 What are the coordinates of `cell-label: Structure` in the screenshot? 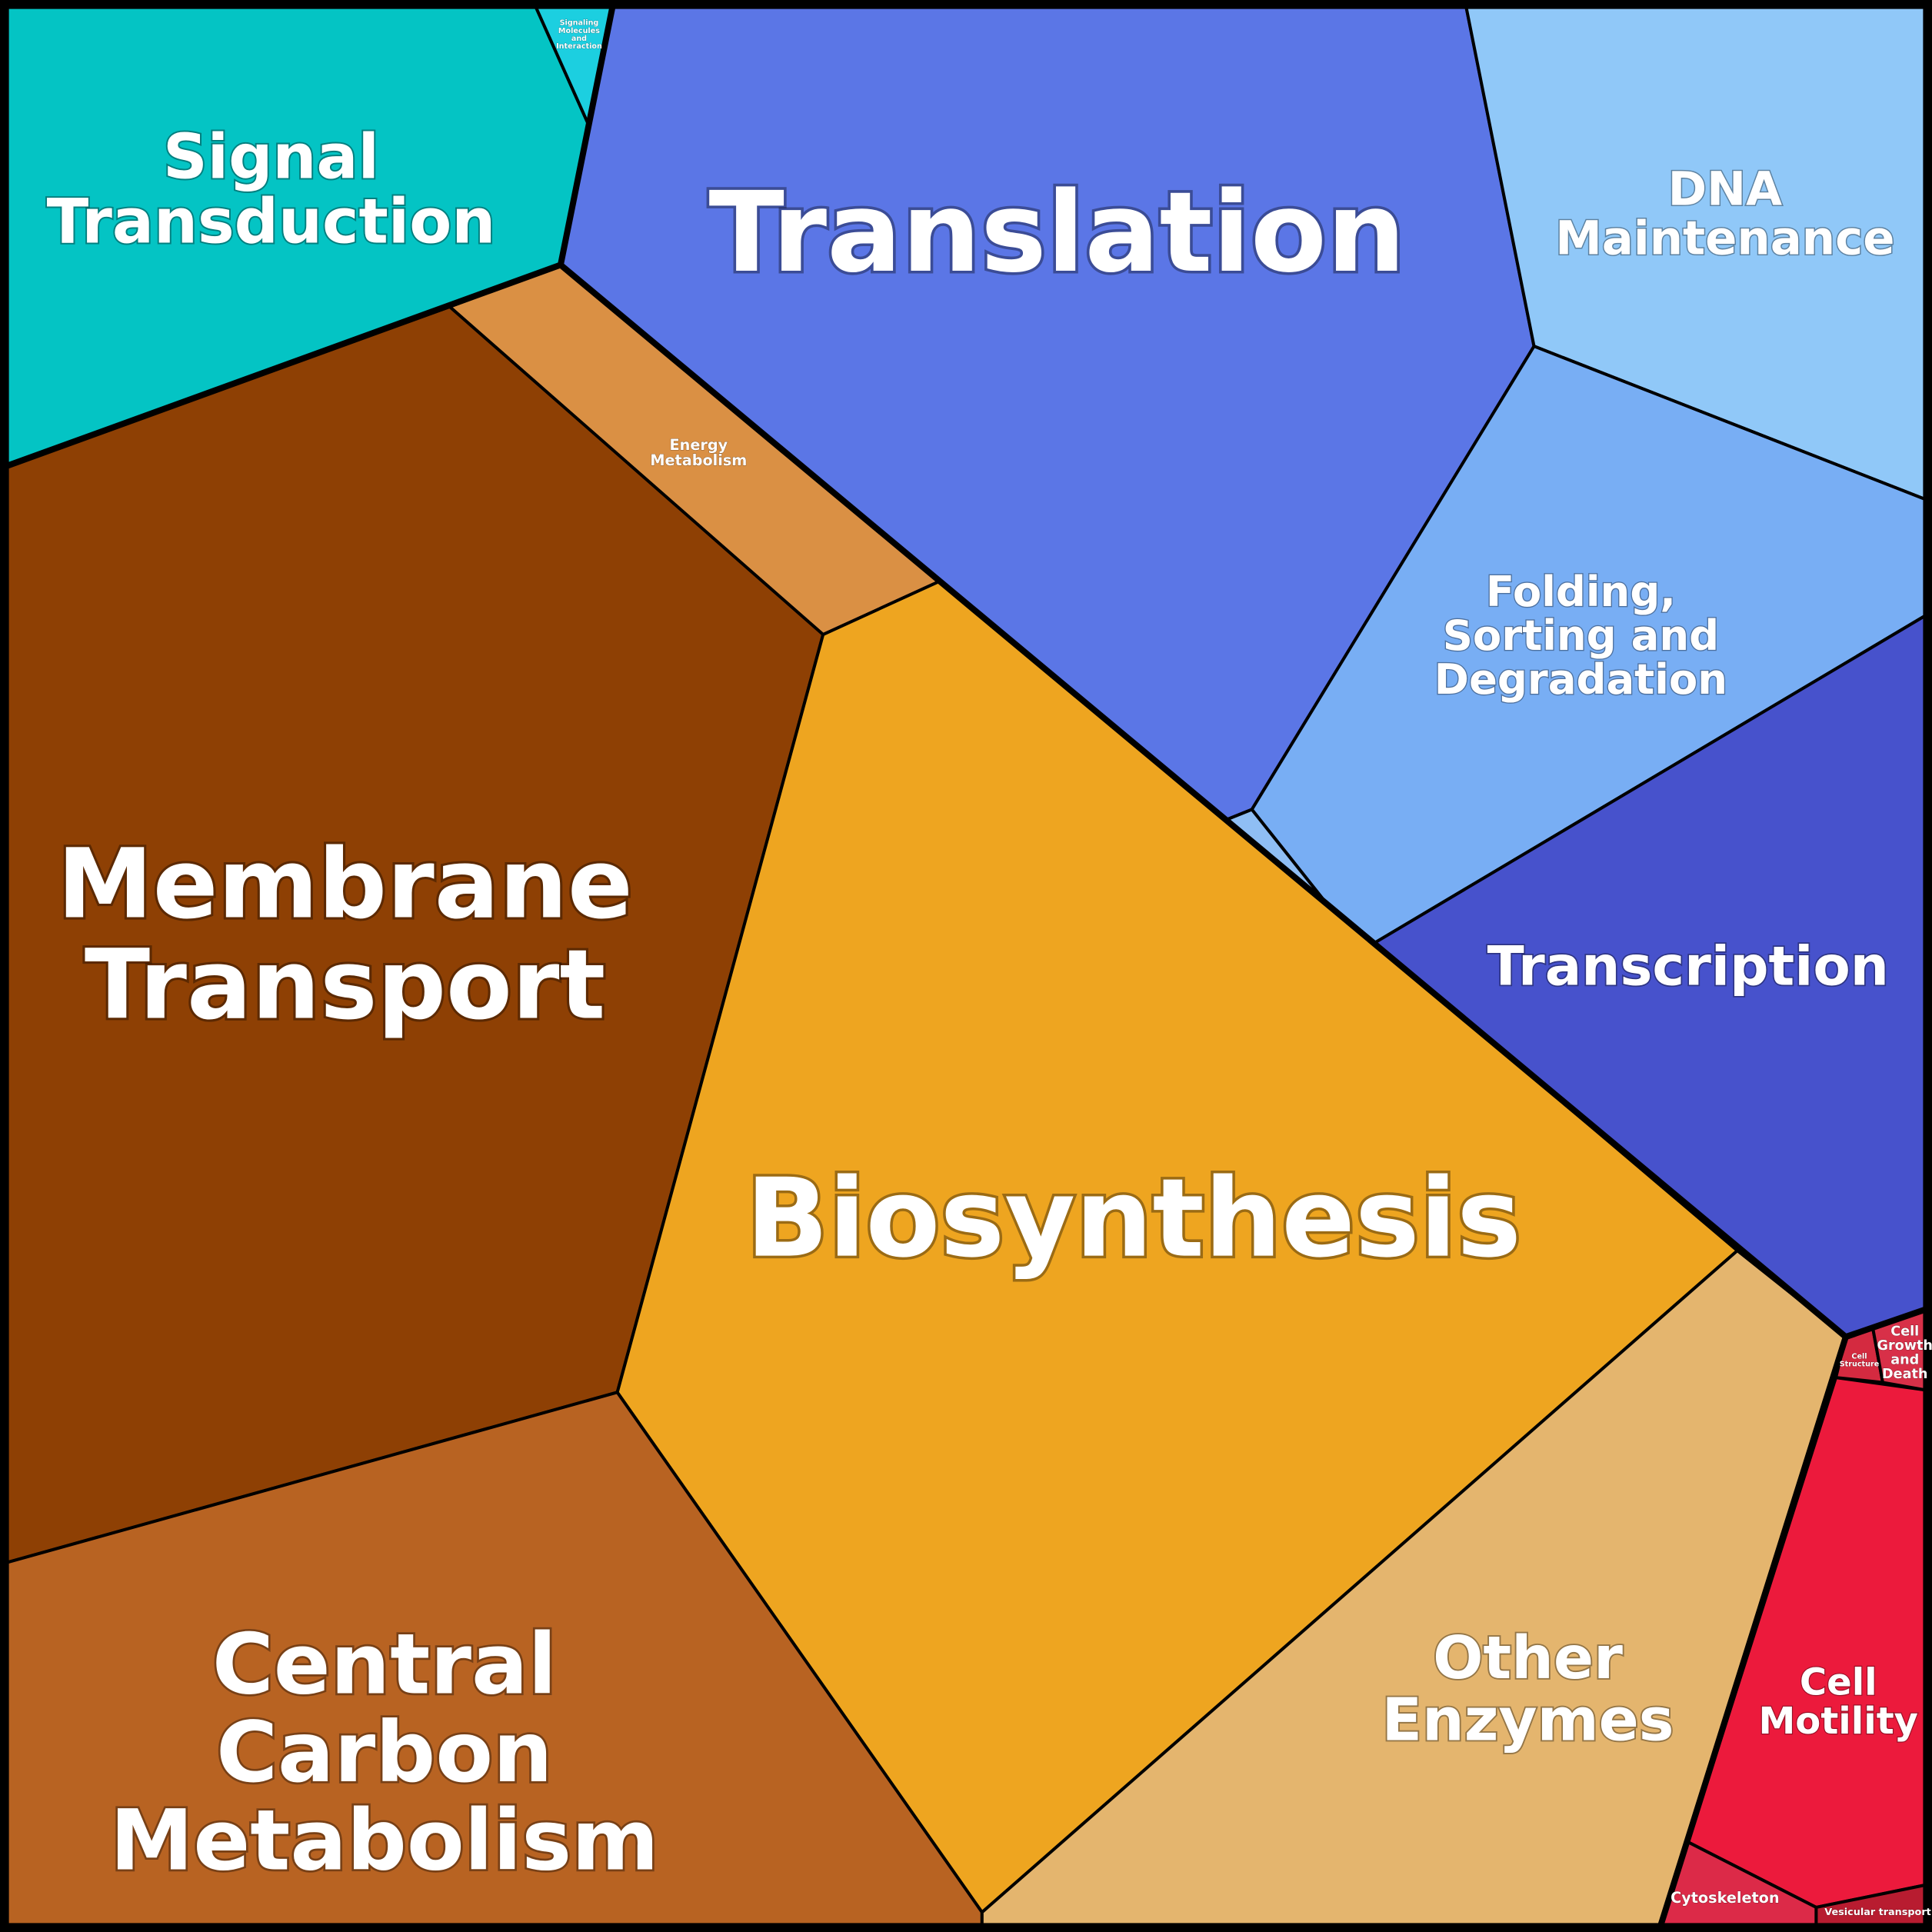 It's located at (1860, 1365).